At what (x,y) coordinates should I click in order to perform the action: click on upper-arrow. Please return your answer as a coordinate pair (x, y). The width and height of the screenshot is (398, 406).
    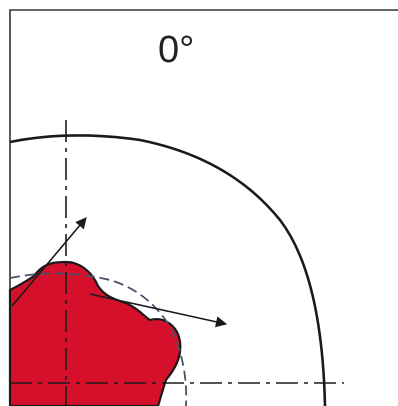
    Looking at the image, I should click on (49, 262).